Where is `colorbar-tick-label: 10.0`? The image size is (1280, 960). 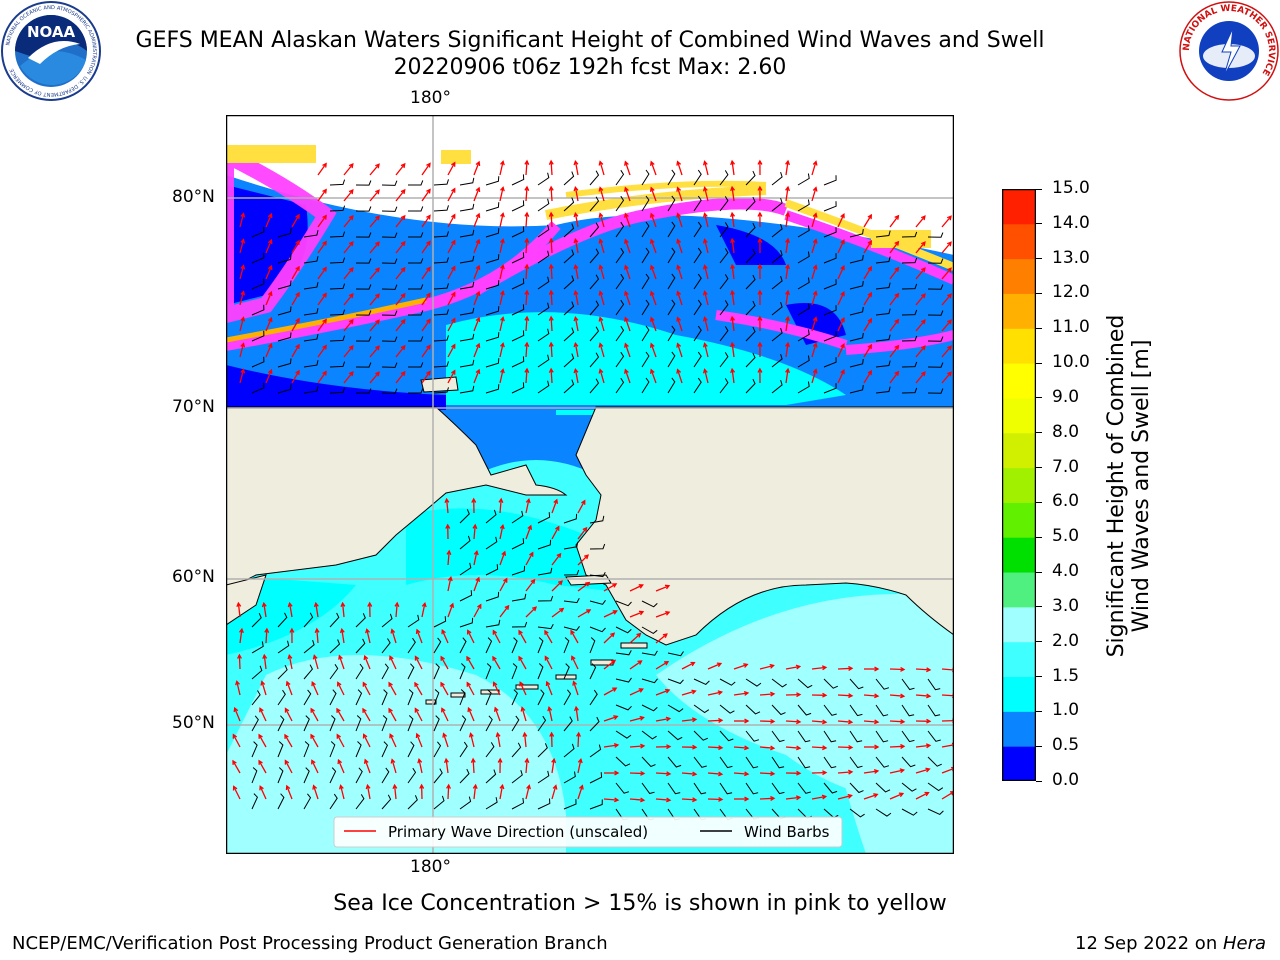 colorbar-tick-label: 10.0 is located at coordinates (1071, 362).